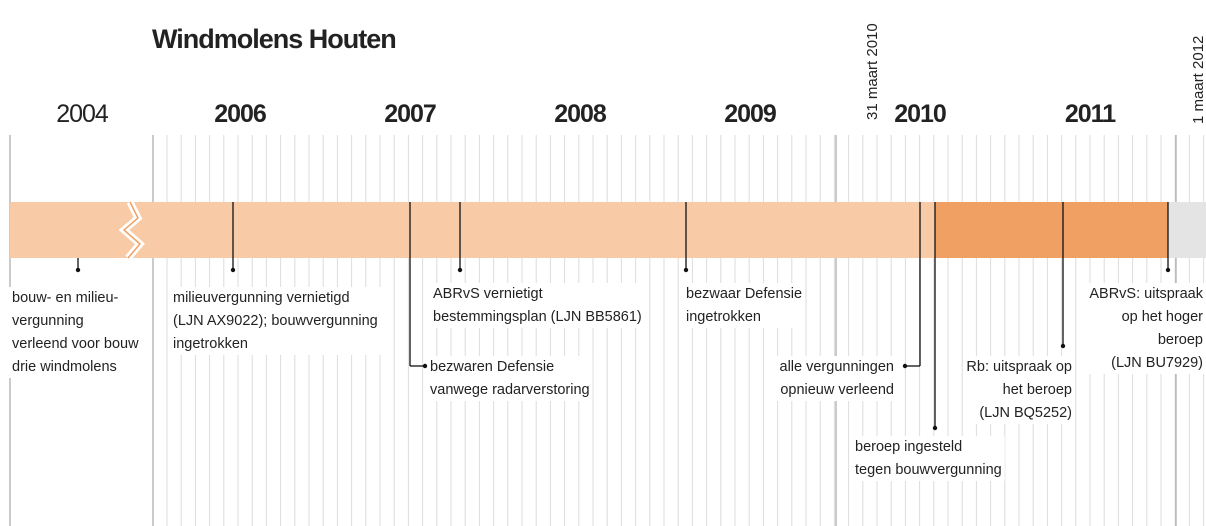  What do you see at coordinates (1163, 317) in the screenshot?
I see `event-line: op het hoger` at bounding box center [1163, 317].